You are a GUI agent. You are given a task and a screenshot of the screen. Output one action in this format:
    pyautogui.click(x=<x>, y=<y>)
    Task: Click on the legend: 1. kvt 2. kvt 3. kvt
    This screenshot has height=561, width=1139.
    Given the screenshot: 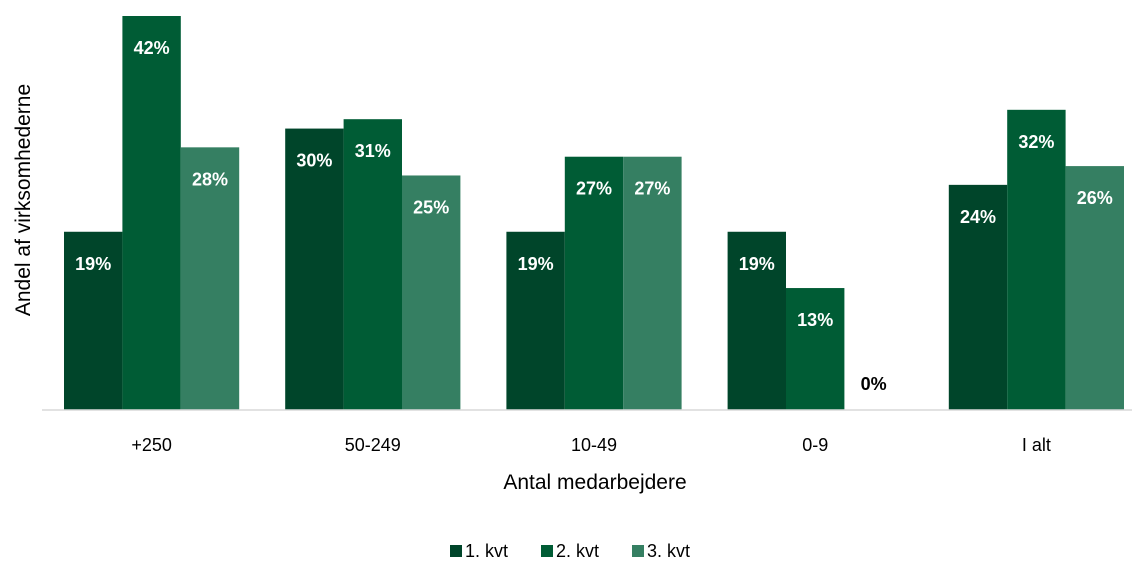 What is the action you would take?
    pyautogui.click(x=570, y=551)
    